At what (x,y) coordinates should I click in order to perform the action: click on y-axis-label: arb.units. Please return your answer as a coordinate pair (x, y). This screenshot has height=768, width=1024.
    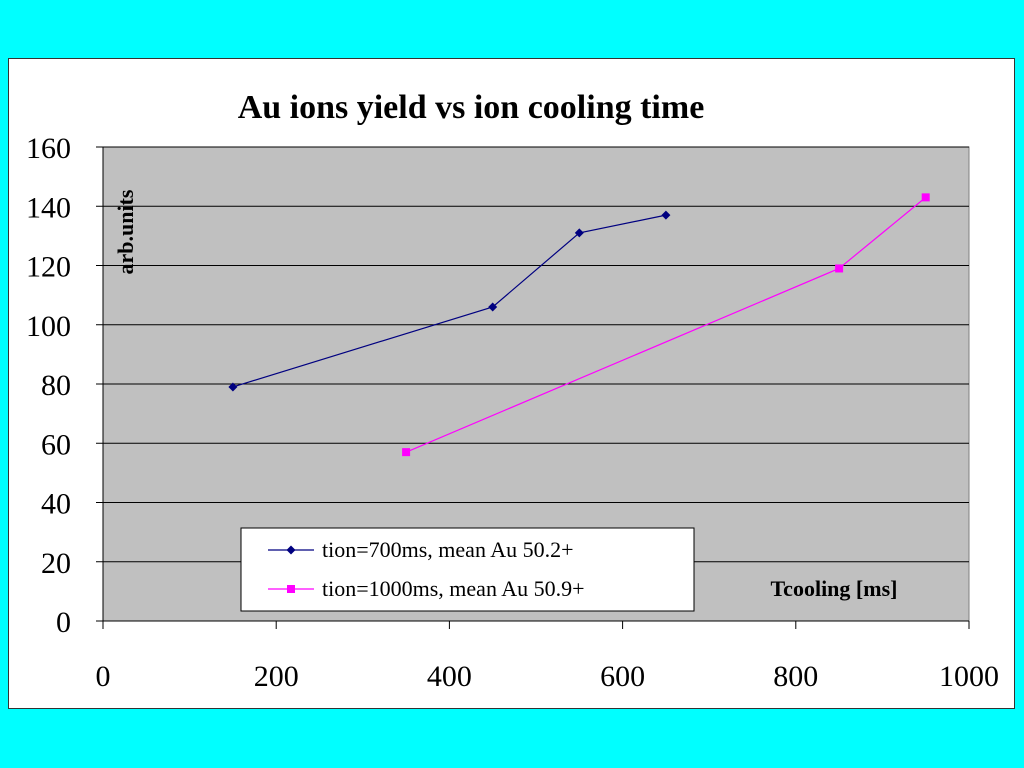
    Looking at the image, I should click on (125, 231).